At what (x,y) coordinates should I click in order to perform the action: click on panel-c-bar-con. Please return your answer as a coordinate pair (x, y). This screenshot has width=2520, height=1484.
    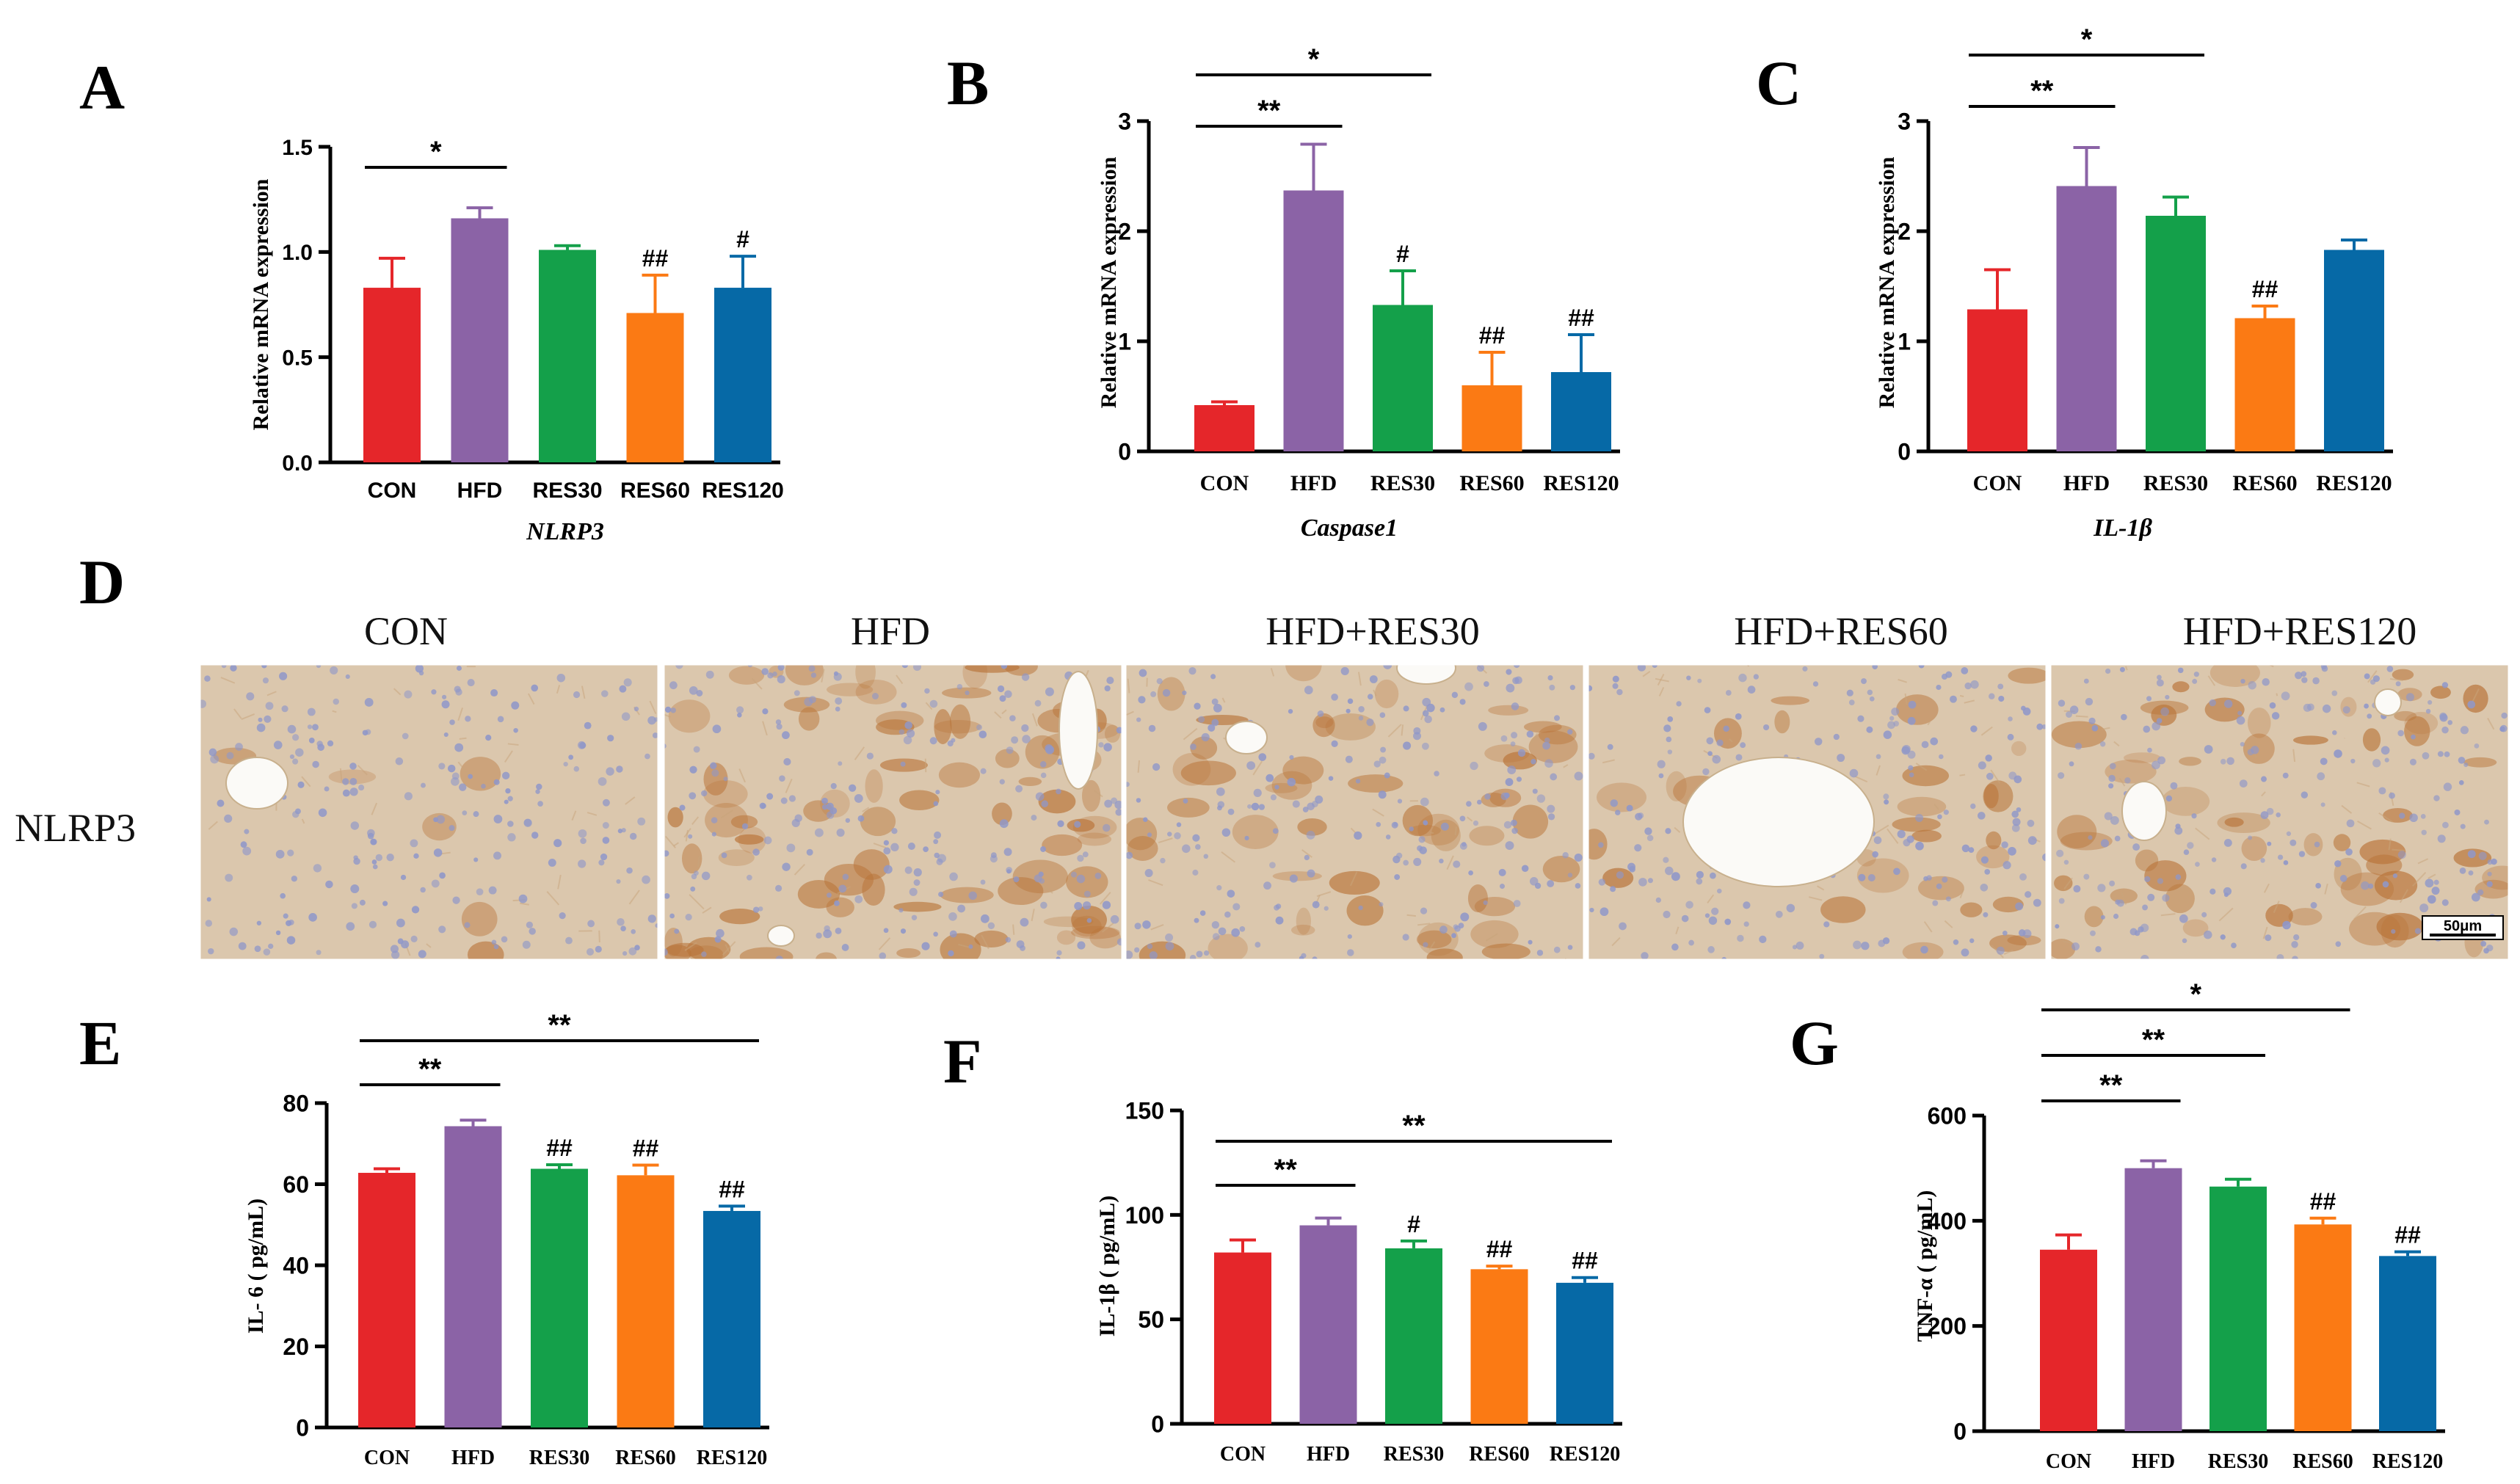
    Looking at the image, I should click on (1997, 380).